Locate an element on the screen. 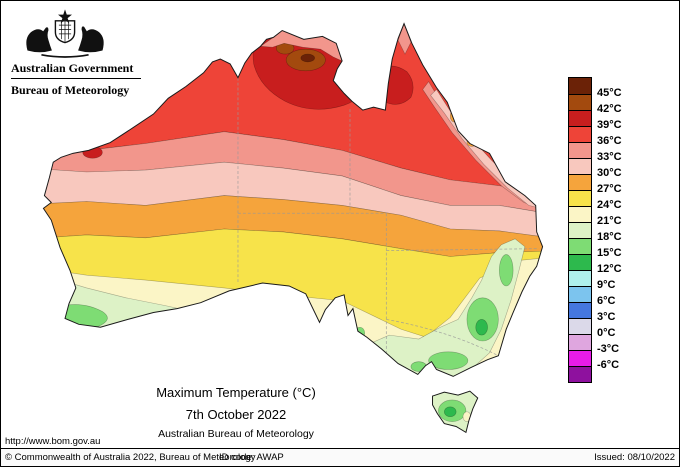 The width and height of the screenshot is (680, 467). legend-label: 15°C is located at coordinates (609, 253).